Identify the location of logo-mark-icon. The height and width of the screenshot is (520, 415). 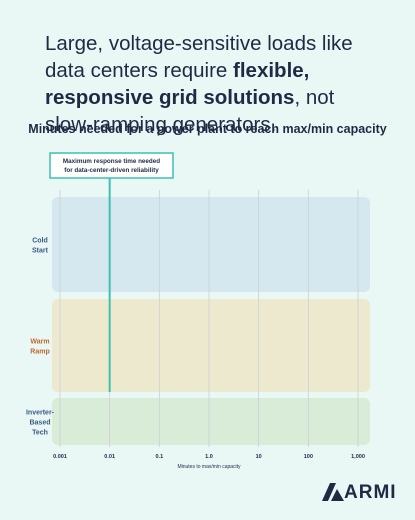
(333, 493).